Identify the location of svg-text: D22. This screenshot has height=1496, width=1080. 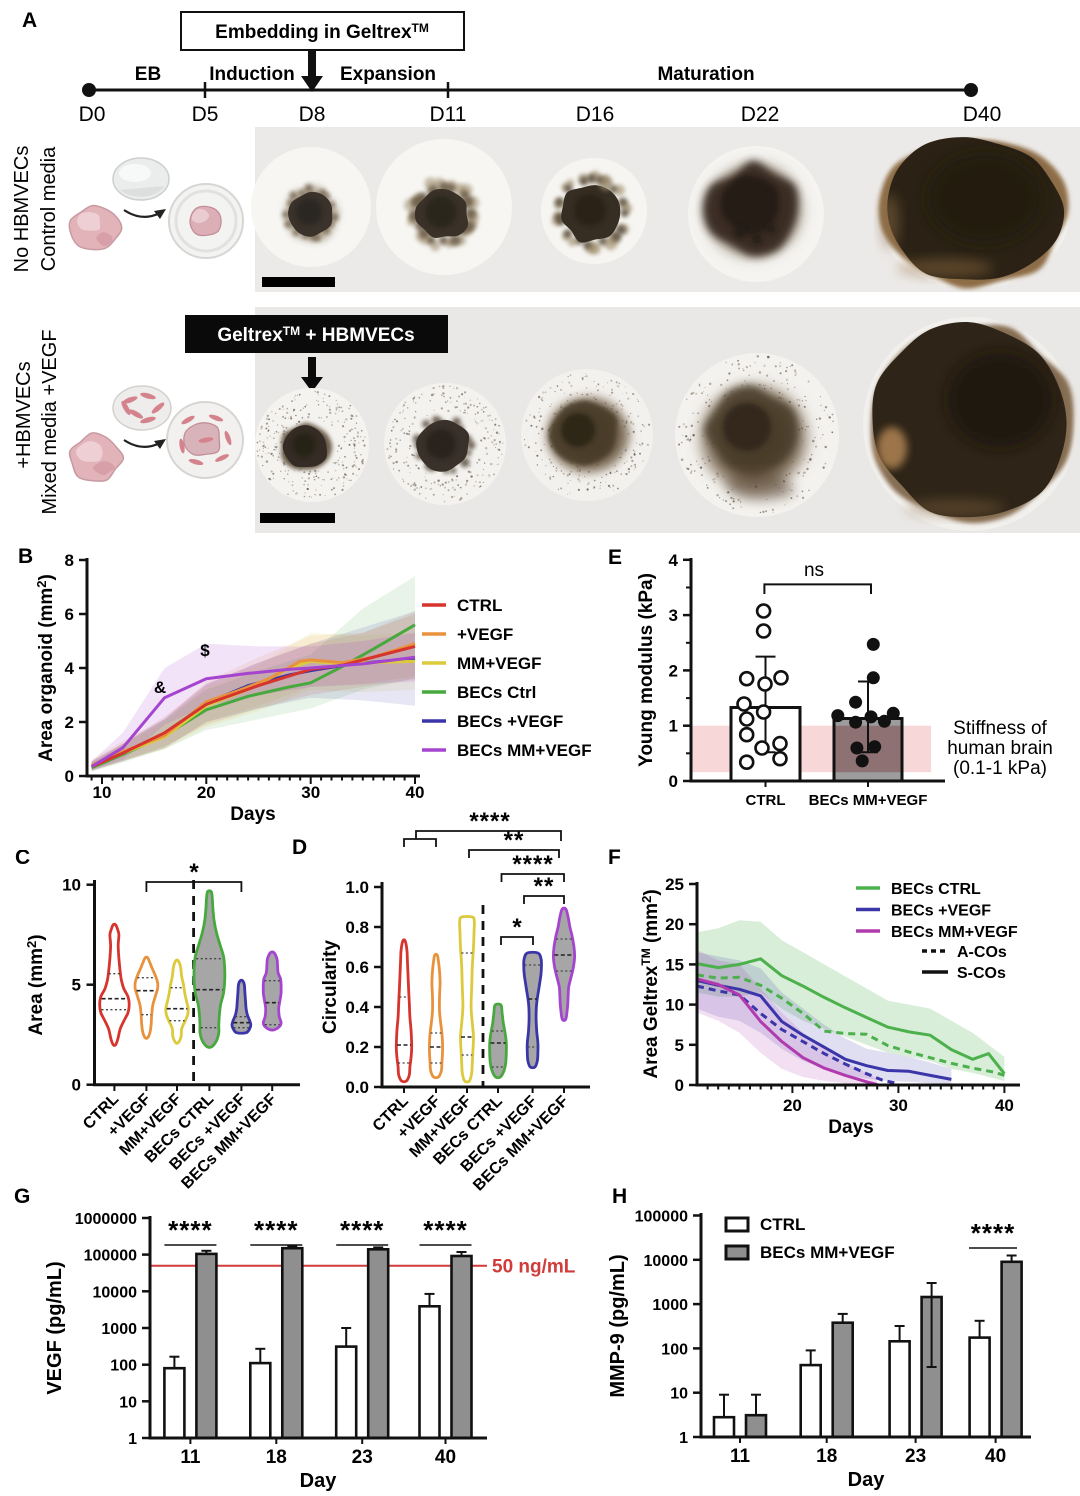
(760, 114).